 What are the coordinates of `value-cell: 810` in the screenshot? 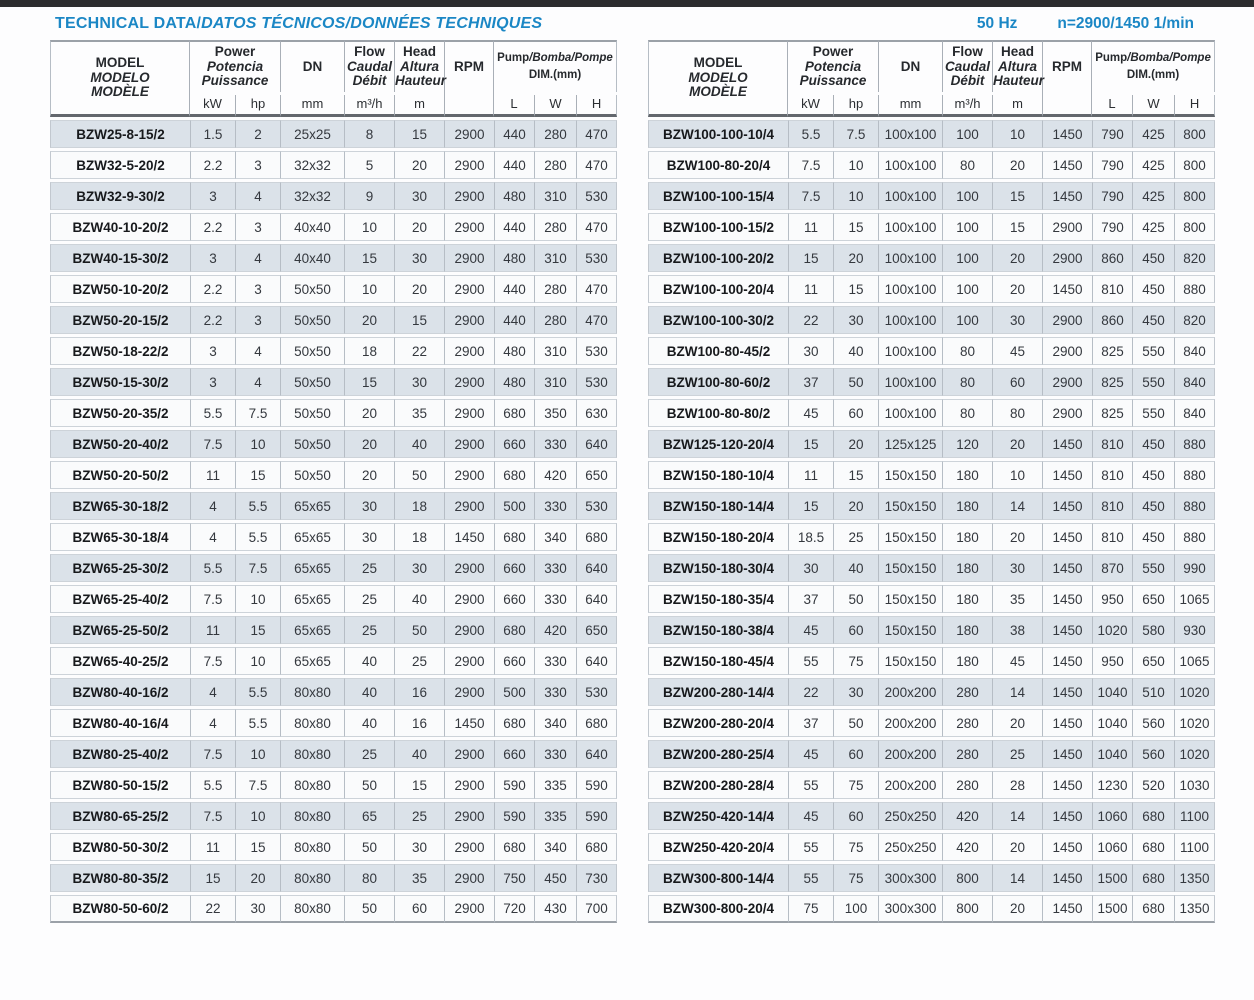 It's located at (1112, 289).